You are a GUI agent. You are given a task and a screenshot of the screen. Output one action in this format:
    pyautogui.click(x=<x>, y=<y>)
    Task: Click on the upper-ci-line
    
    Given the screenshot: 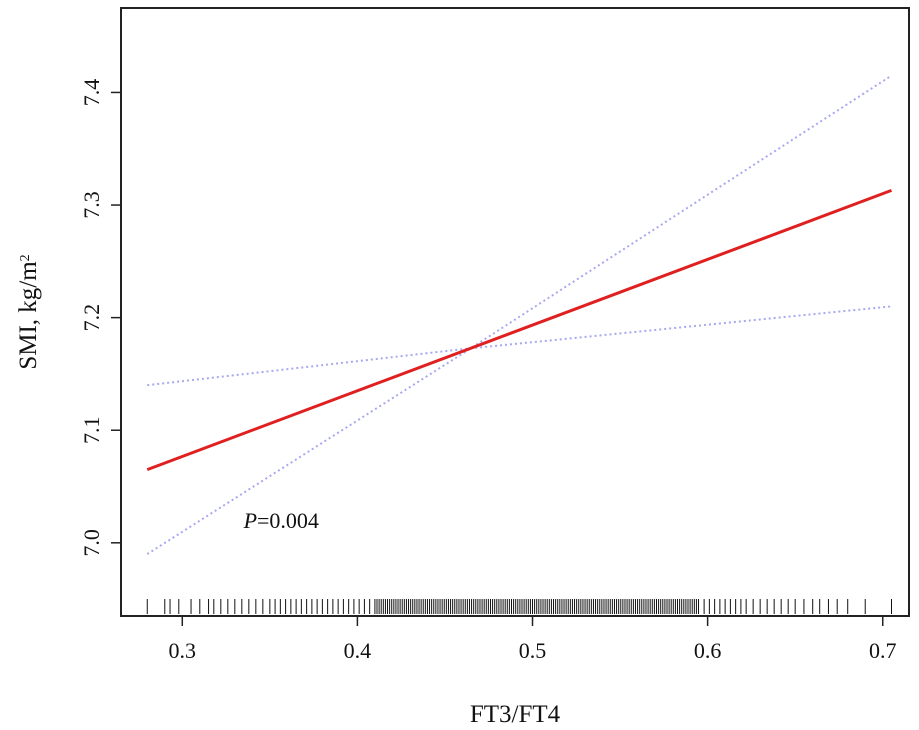 What is the action you would take?
    pyautogui.click(x=519, y=346)
    